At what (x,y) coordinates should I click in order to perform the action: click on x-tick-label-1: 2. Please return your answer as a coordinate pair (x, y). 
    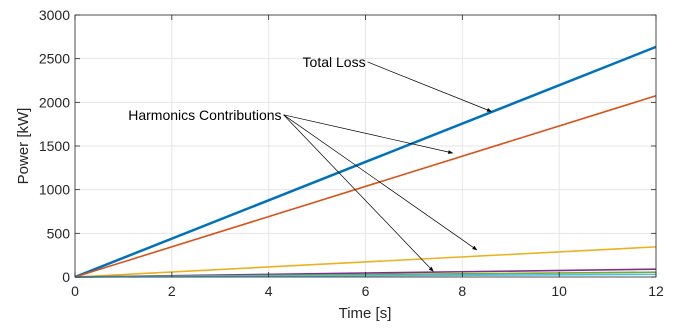
    Looking at the image, I should click on (172, 291).